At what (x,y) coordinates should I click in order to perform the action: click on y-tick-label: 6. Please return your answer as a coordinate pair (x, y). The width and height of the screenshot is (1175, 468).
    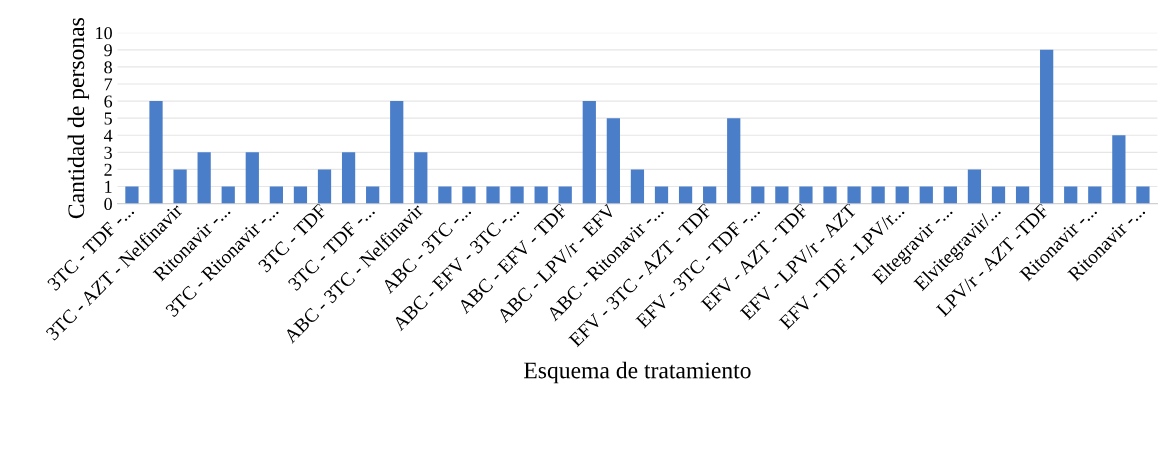
    Looking at the image, I should click on (108, 101).